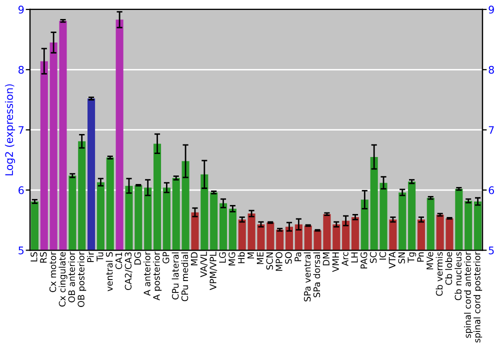  Describe the element at coordinates (491, 10) in the screenshot. I see `y2-tick-label: 9` at that location.